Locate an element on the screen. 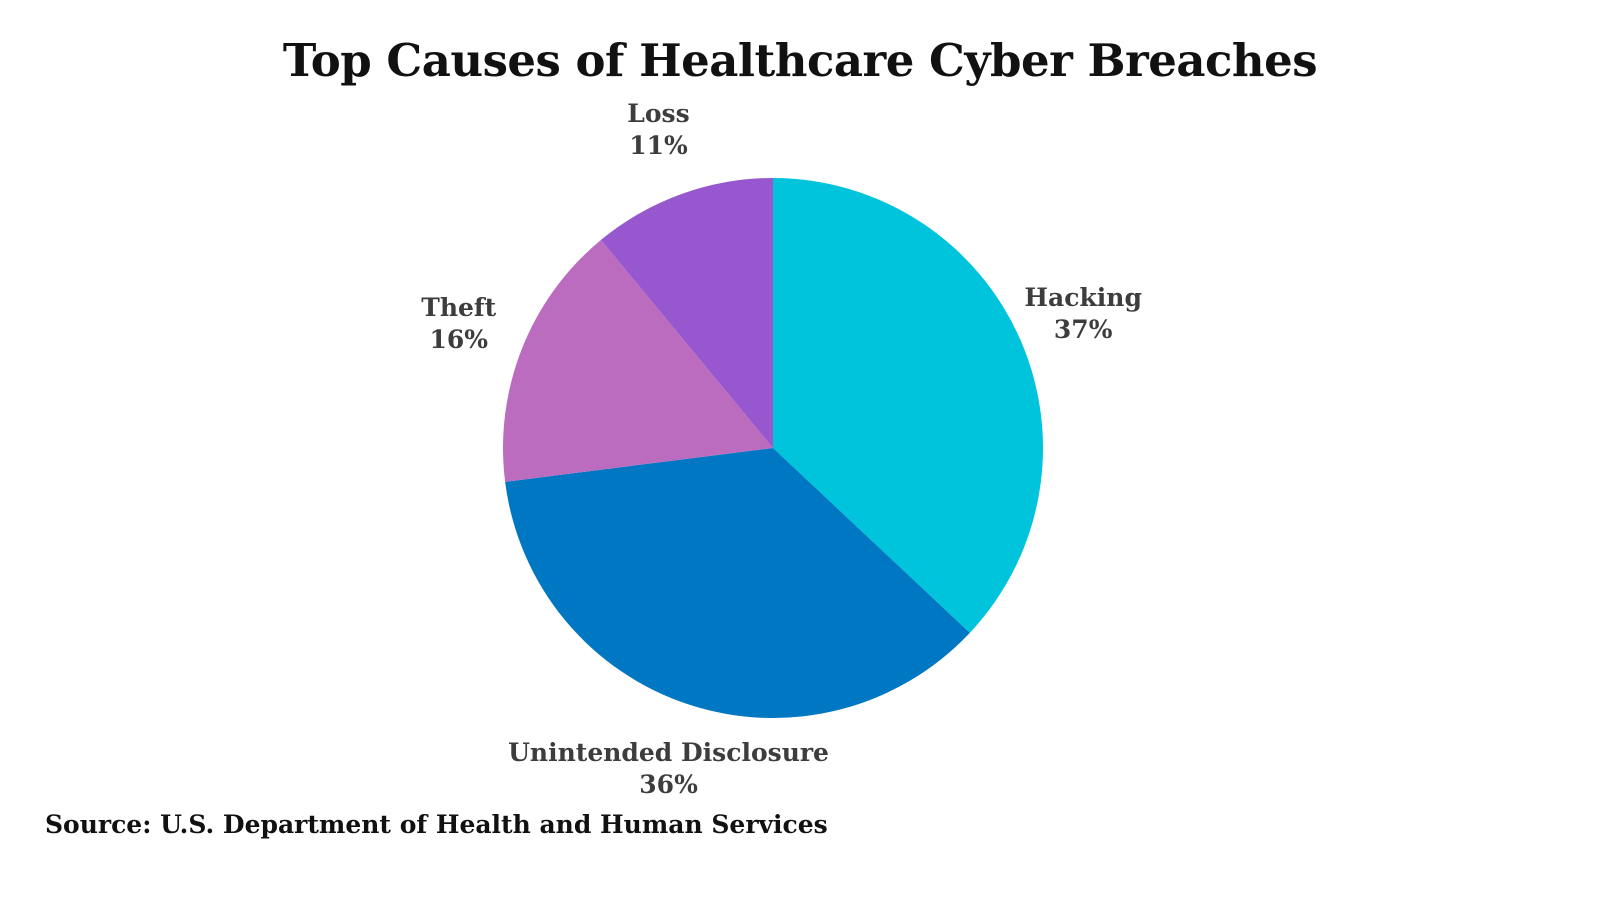 Image resolution: width=1600 pixels, height=900 pixels. slice-label-loss: Loss 11% is located at coordinates (658, 130).